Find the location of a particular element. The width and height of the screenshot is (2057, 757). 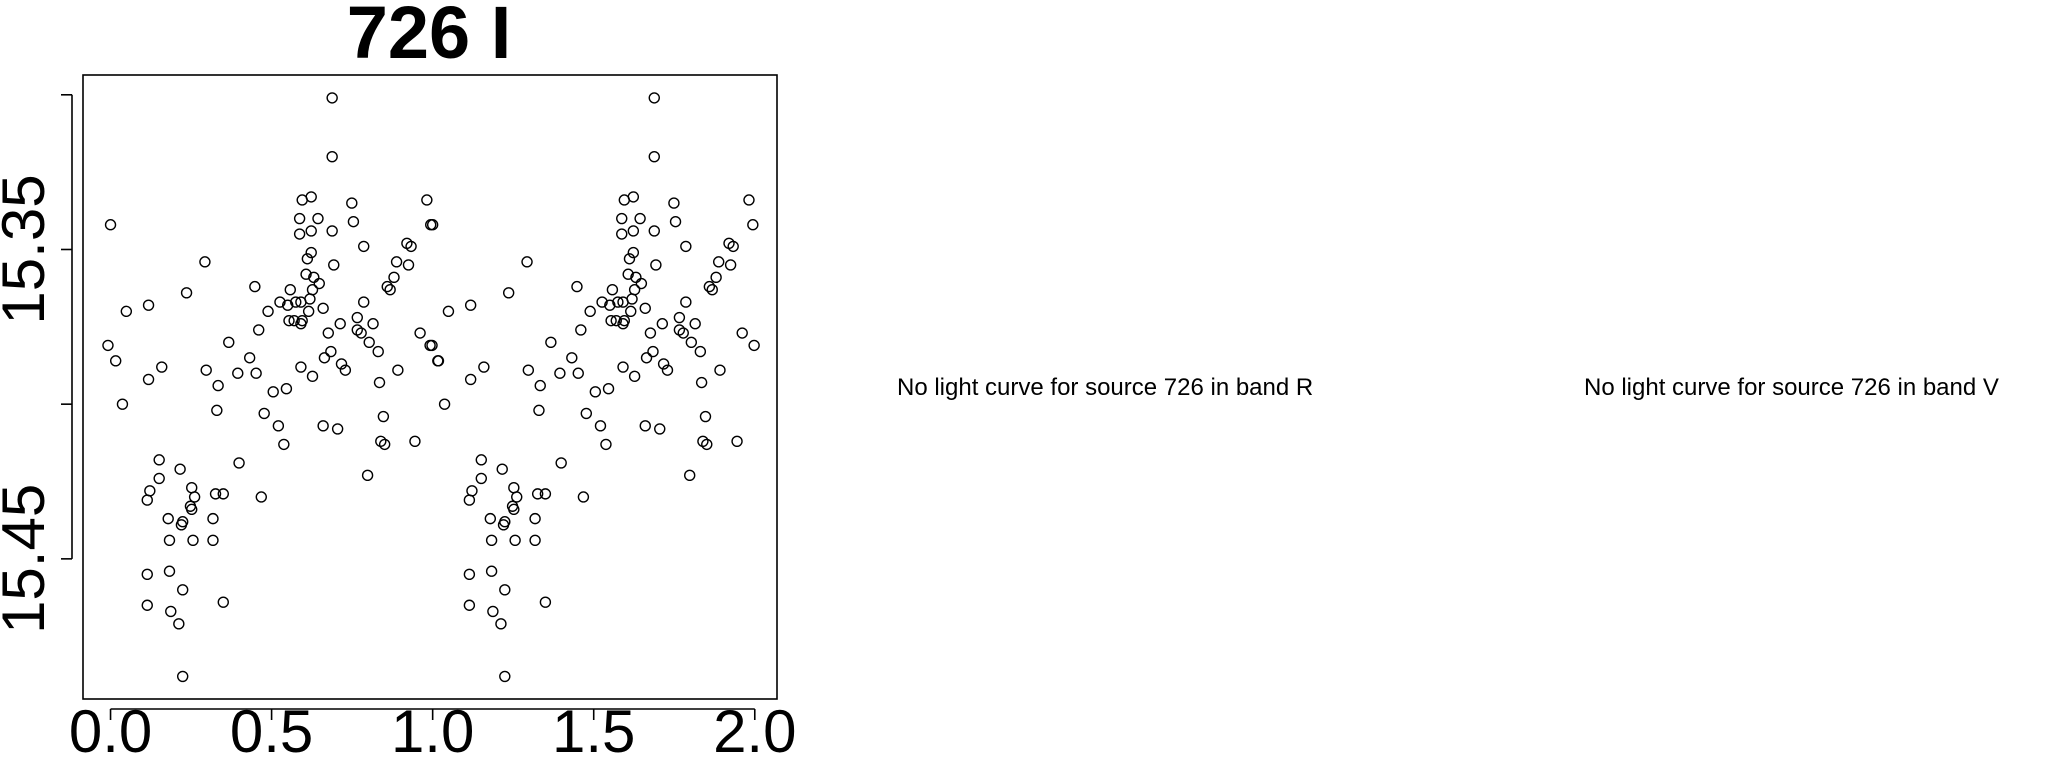

chart-title: 726 I is located at coordinates (429, 37).